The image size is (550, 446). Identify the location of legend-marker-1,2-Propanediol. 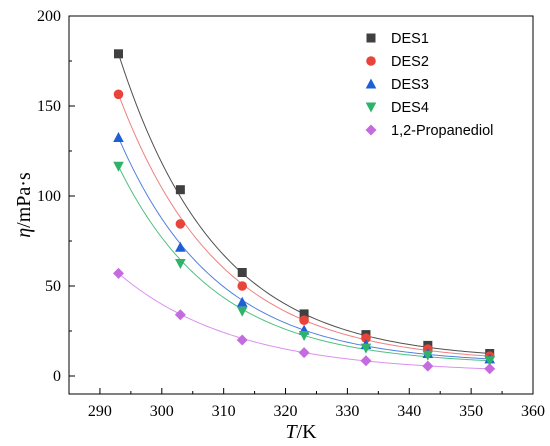
(371, 130).